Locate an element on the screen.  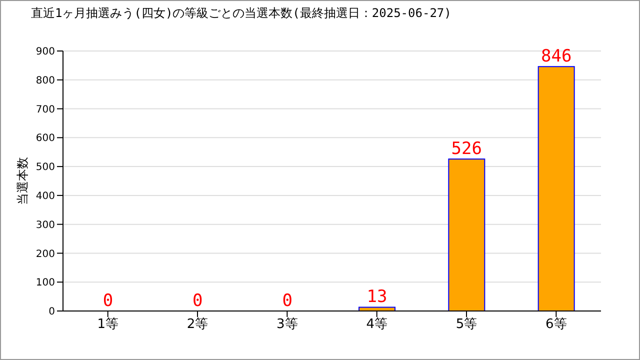
data-label: 526 is located at coordinates (466, 149).